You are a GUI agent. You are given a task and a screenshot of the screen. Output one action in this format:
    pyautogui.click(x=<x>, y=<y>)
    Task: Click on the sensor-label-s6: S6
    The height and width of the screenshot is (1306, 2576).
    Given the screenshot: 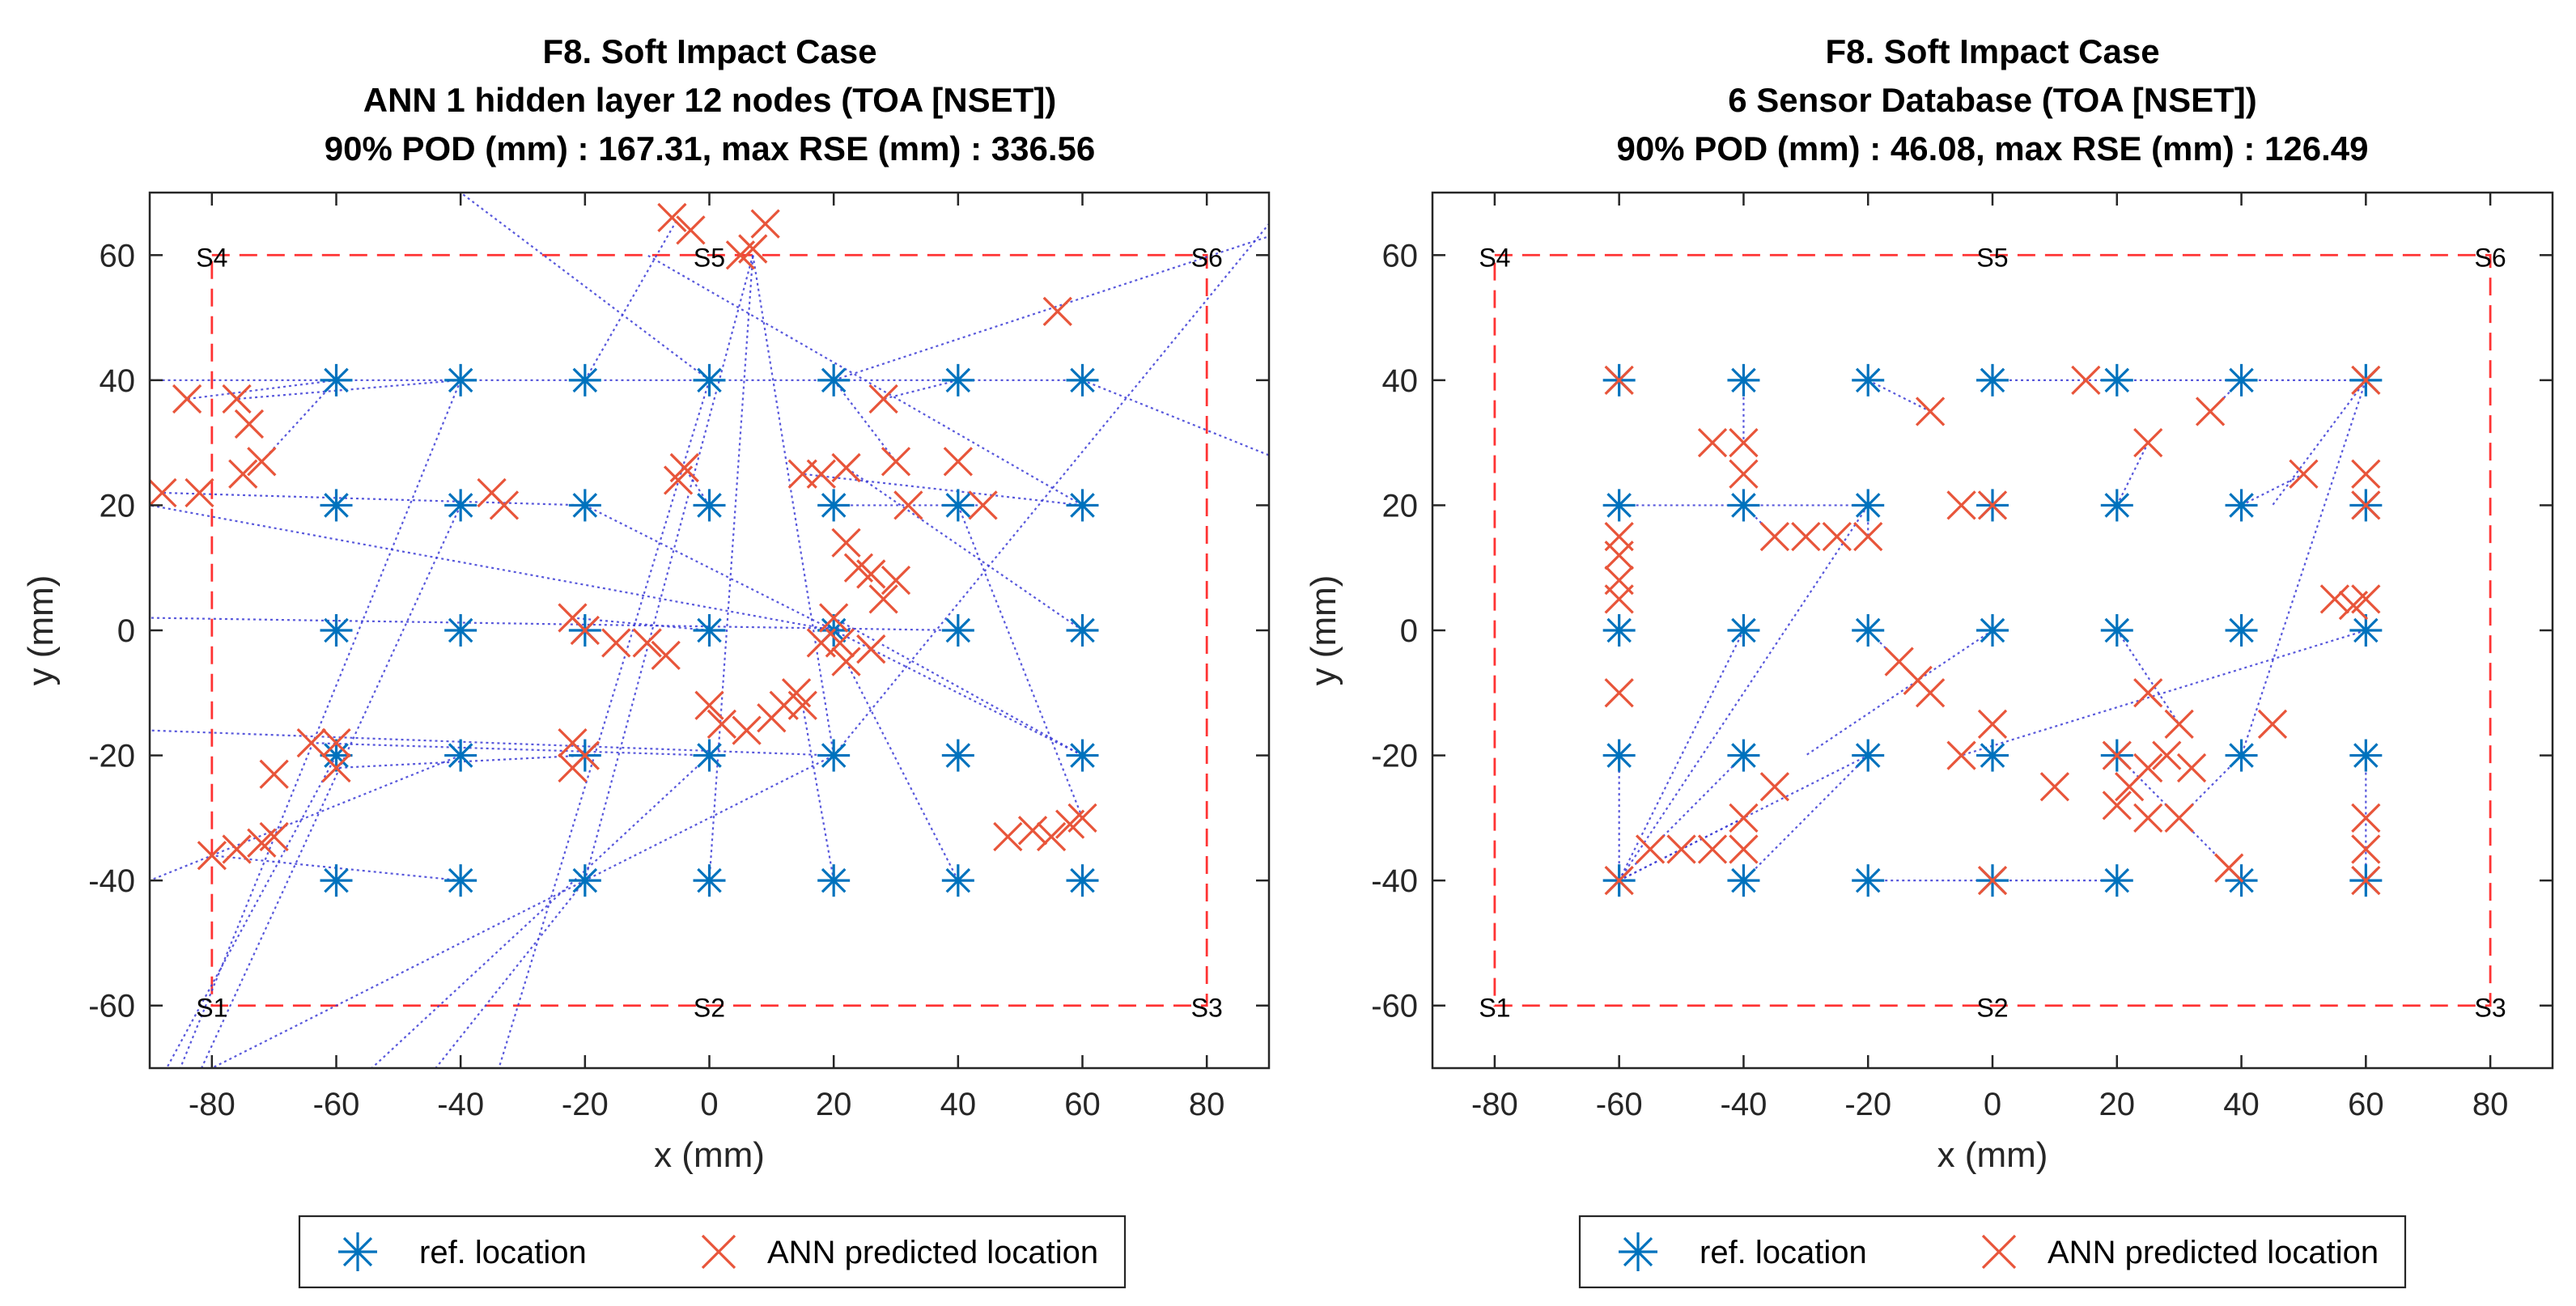 What is the action you would take?
    pyautogui.click(x=2490, y=257)
    